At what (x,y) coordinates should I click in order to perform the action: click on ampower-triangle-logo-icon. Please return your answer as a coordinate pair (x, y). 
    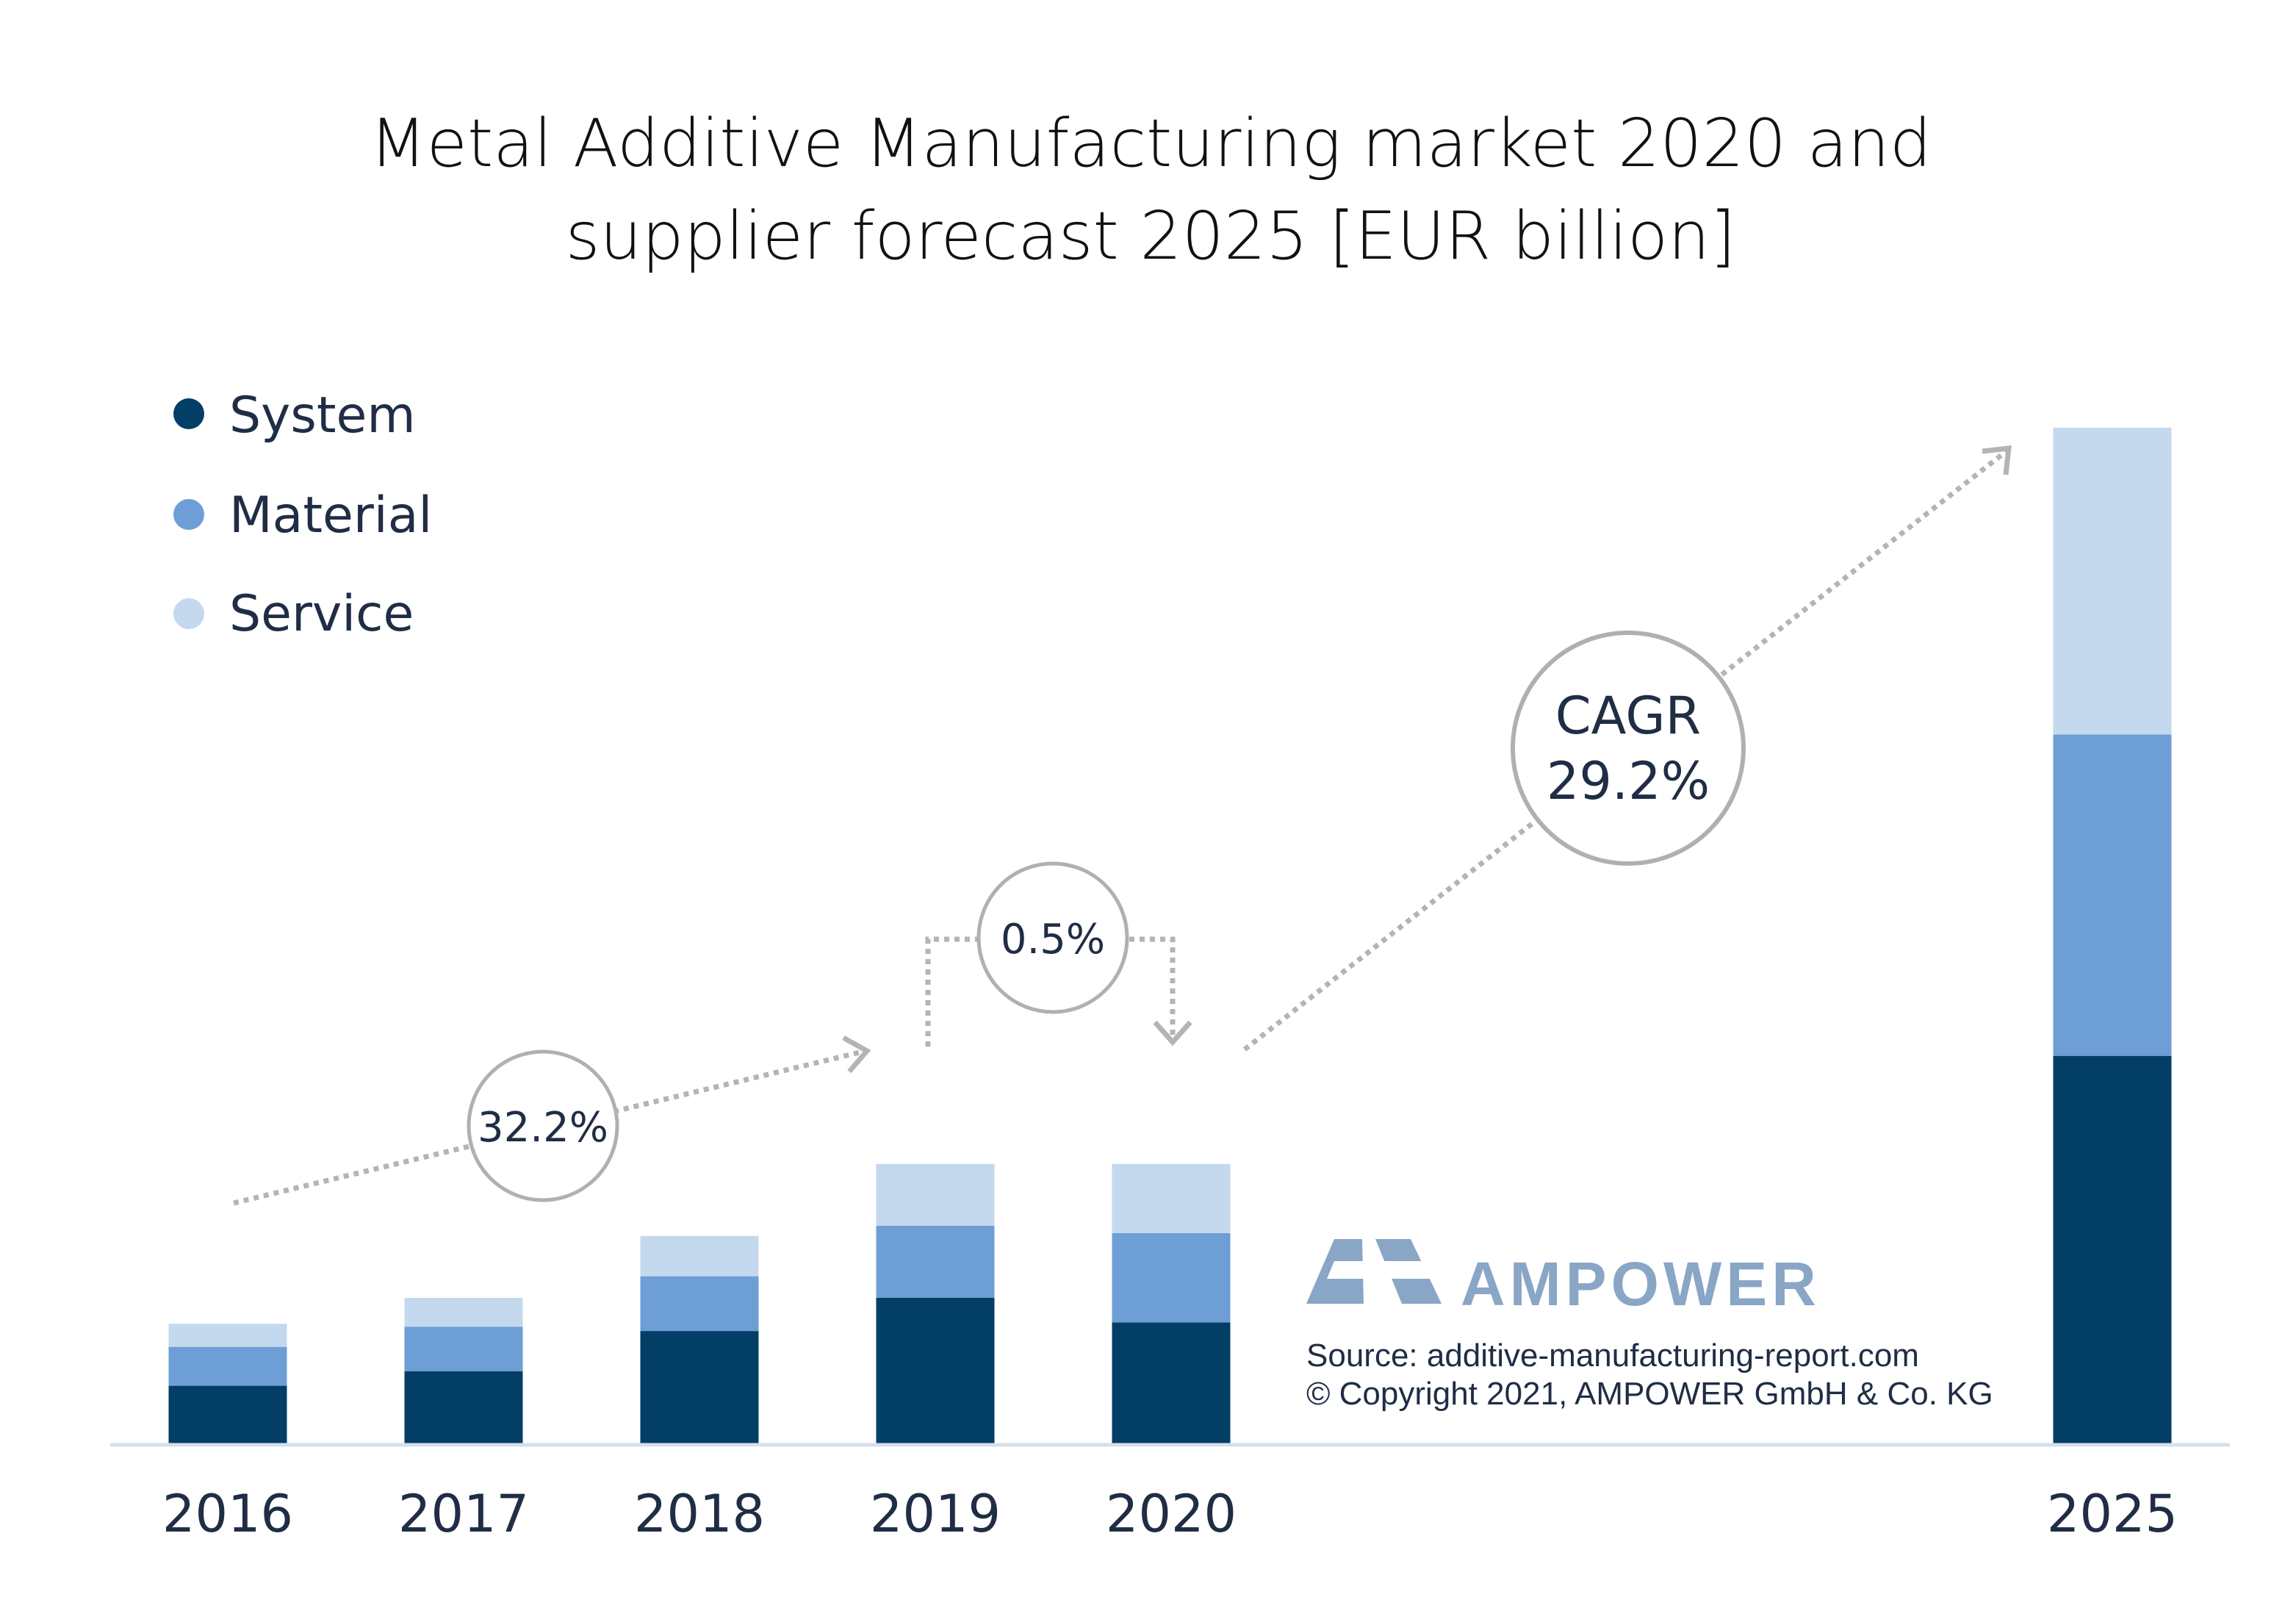
    Looking at the image, I should click on (1375, 1271).